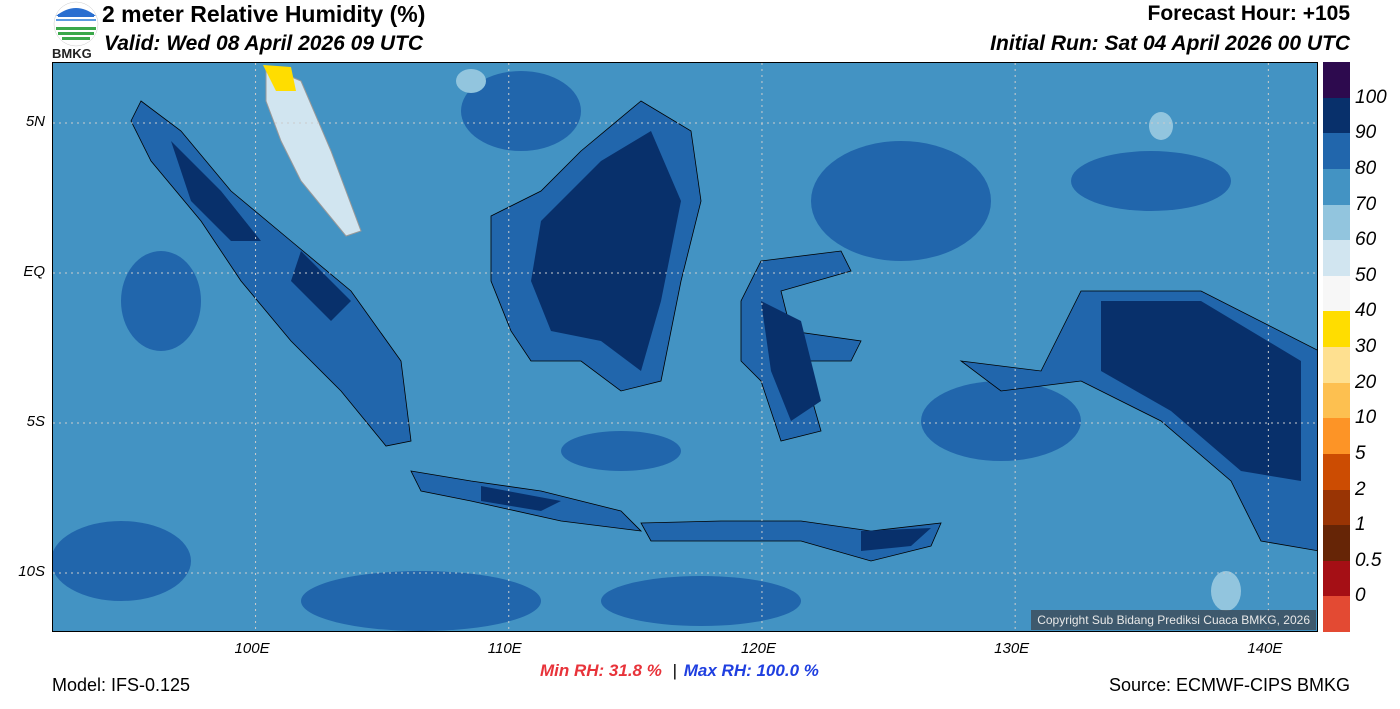 The image size is (1400, 709). Describe the element at coordinates (34, 271) in the screenshot. I see `lat-tick-label: EQ` at that location.